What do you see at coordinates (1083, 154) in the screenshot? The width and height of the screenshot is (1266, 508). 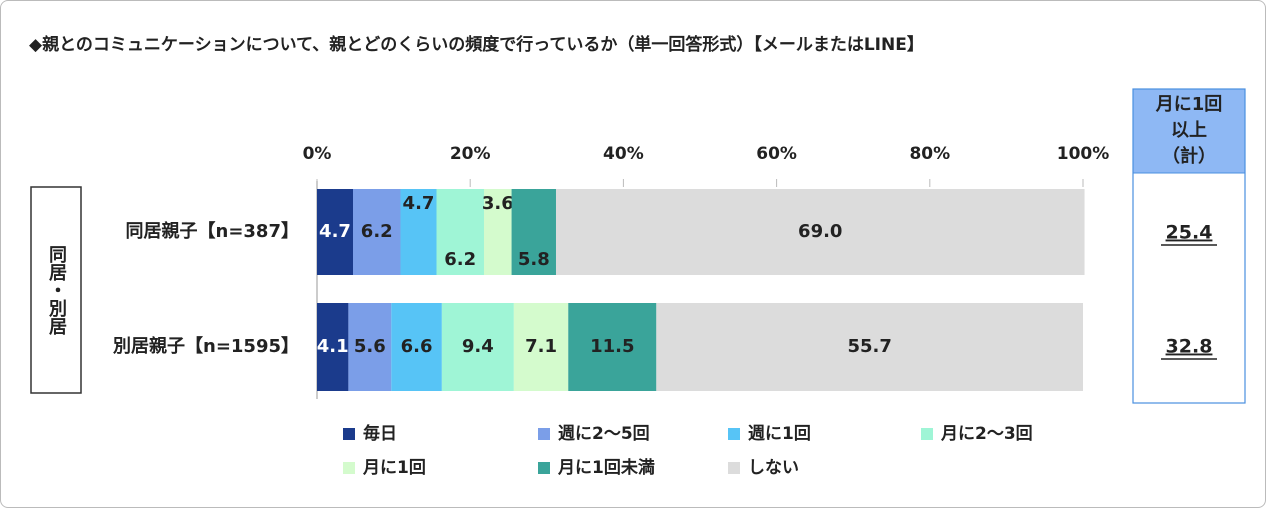 I see `x-tick-label: 100%` at bounding box center [1083, 154].